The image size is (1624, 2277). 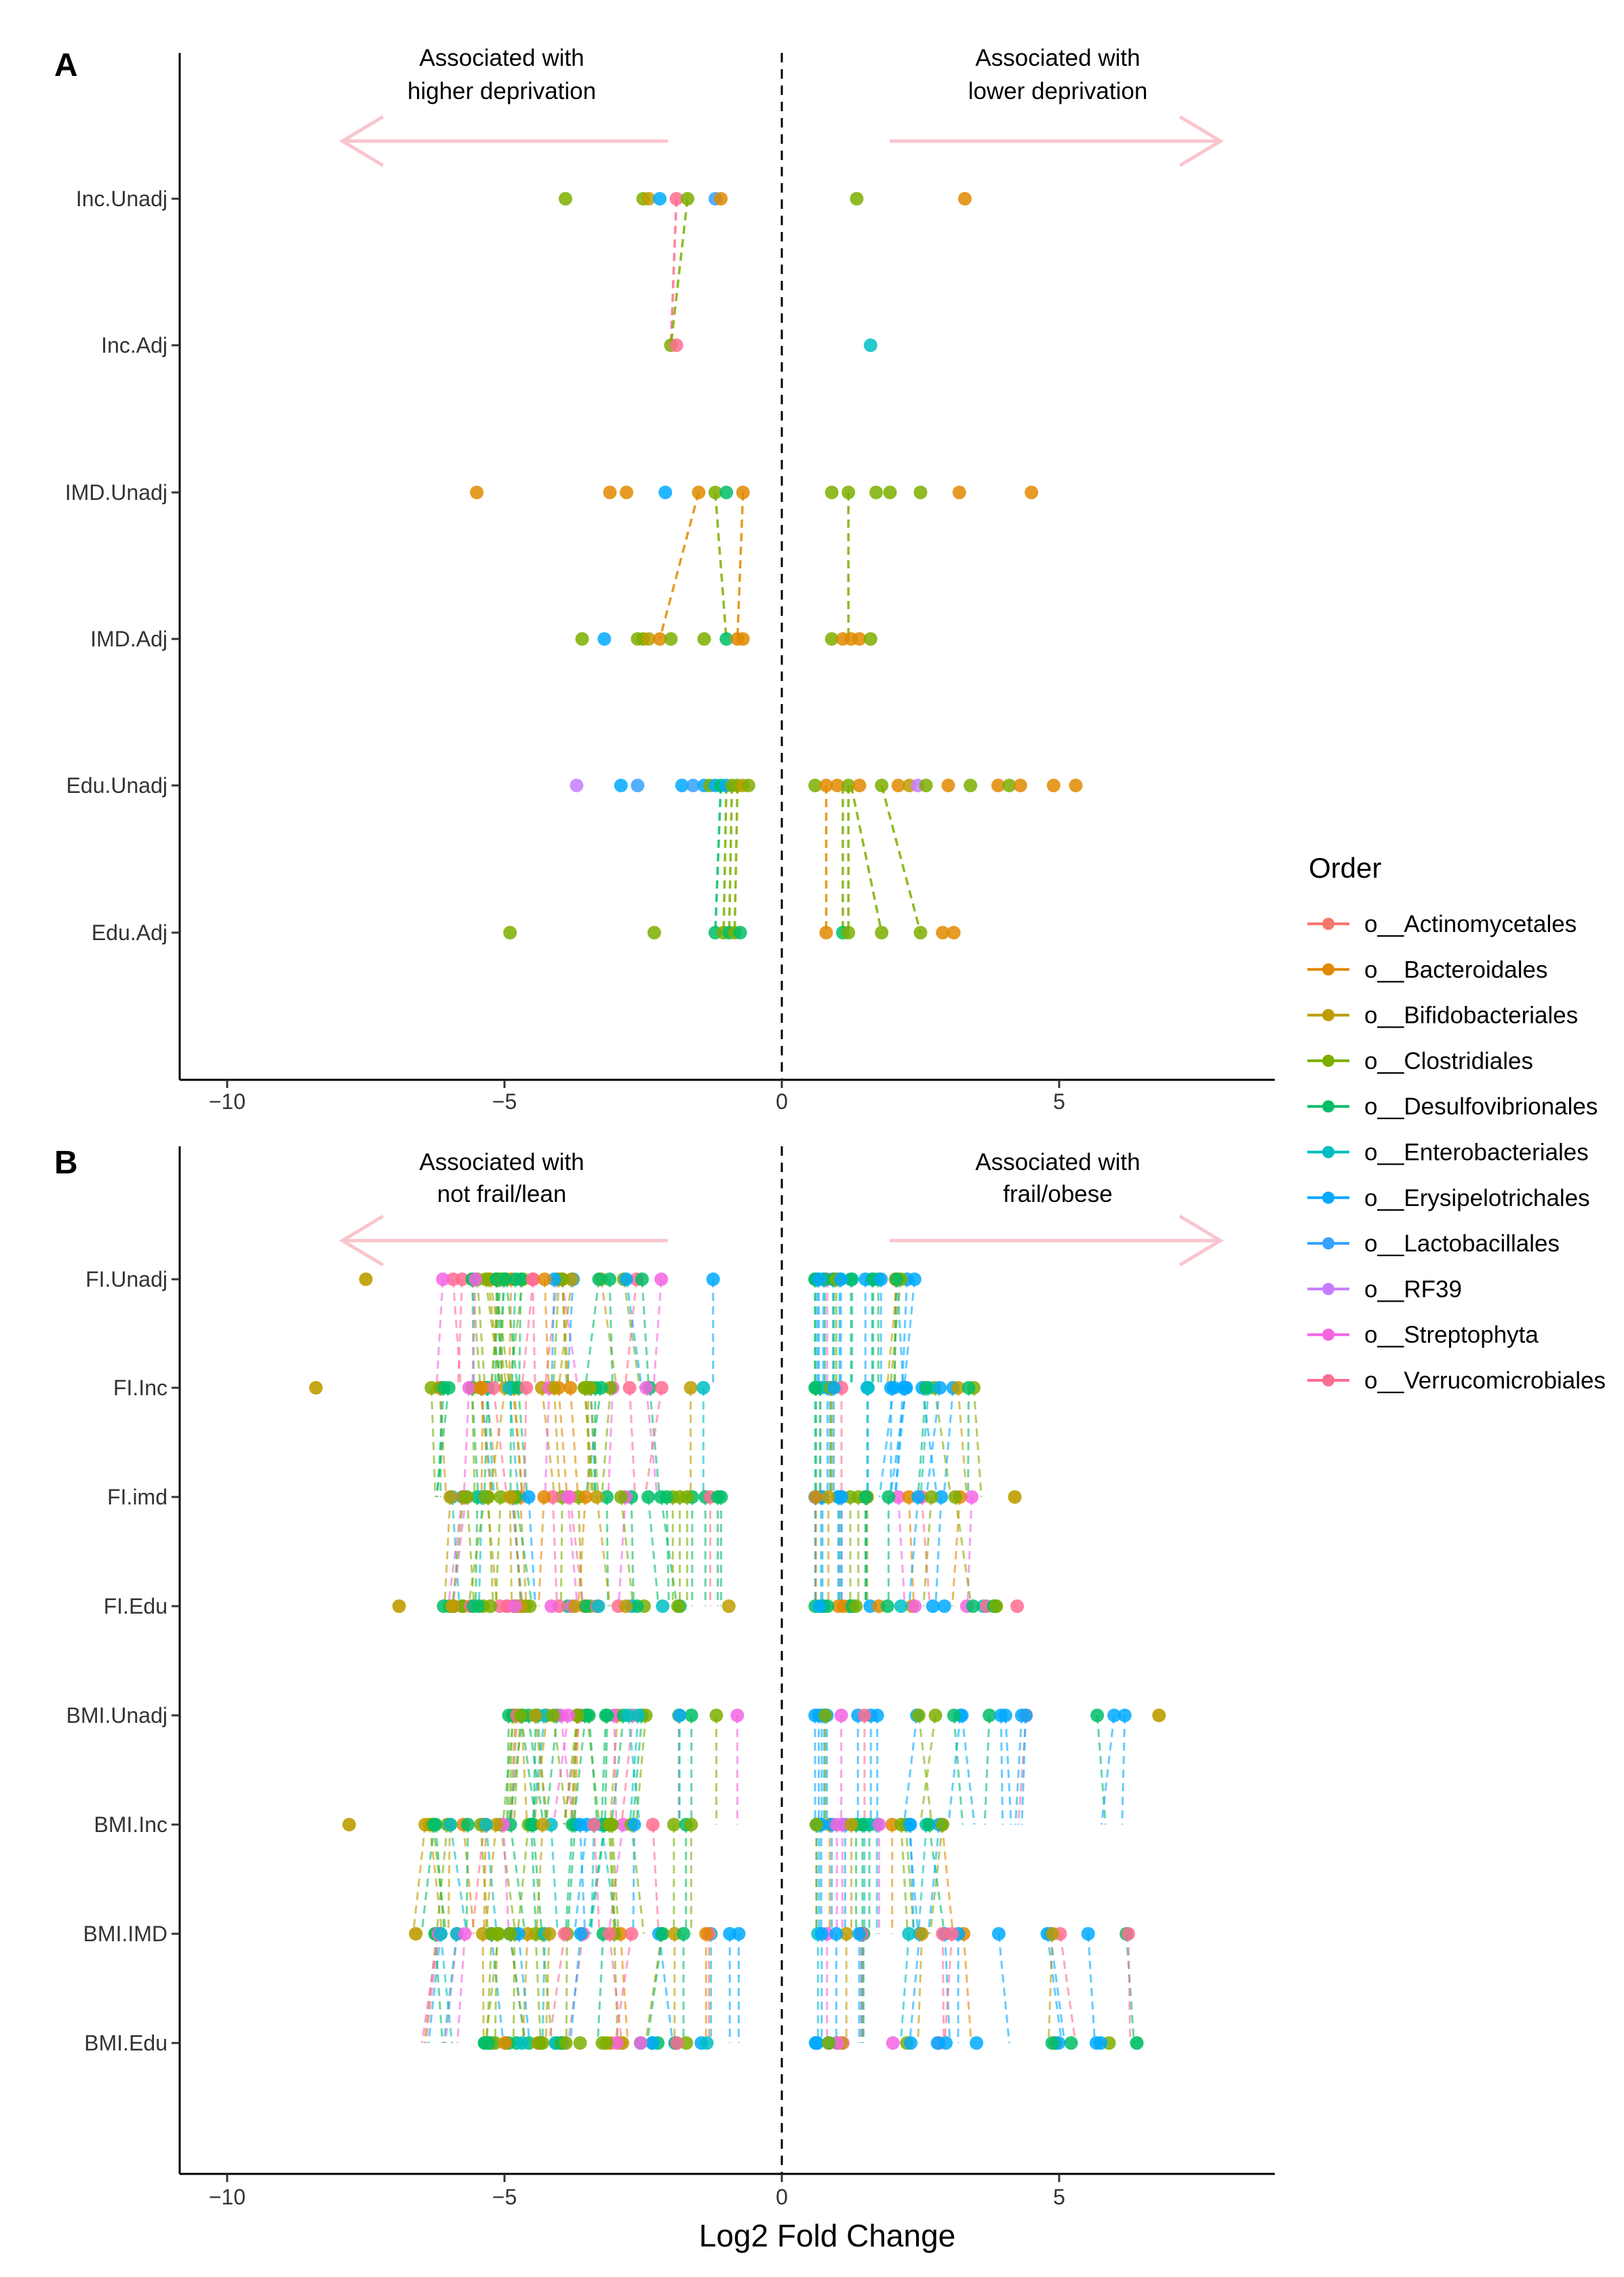 What do you see at coordinates (135, 1606) in the screenshot?
I see `y-category-label: FI.Edu` at bounding box center [135, 1606].